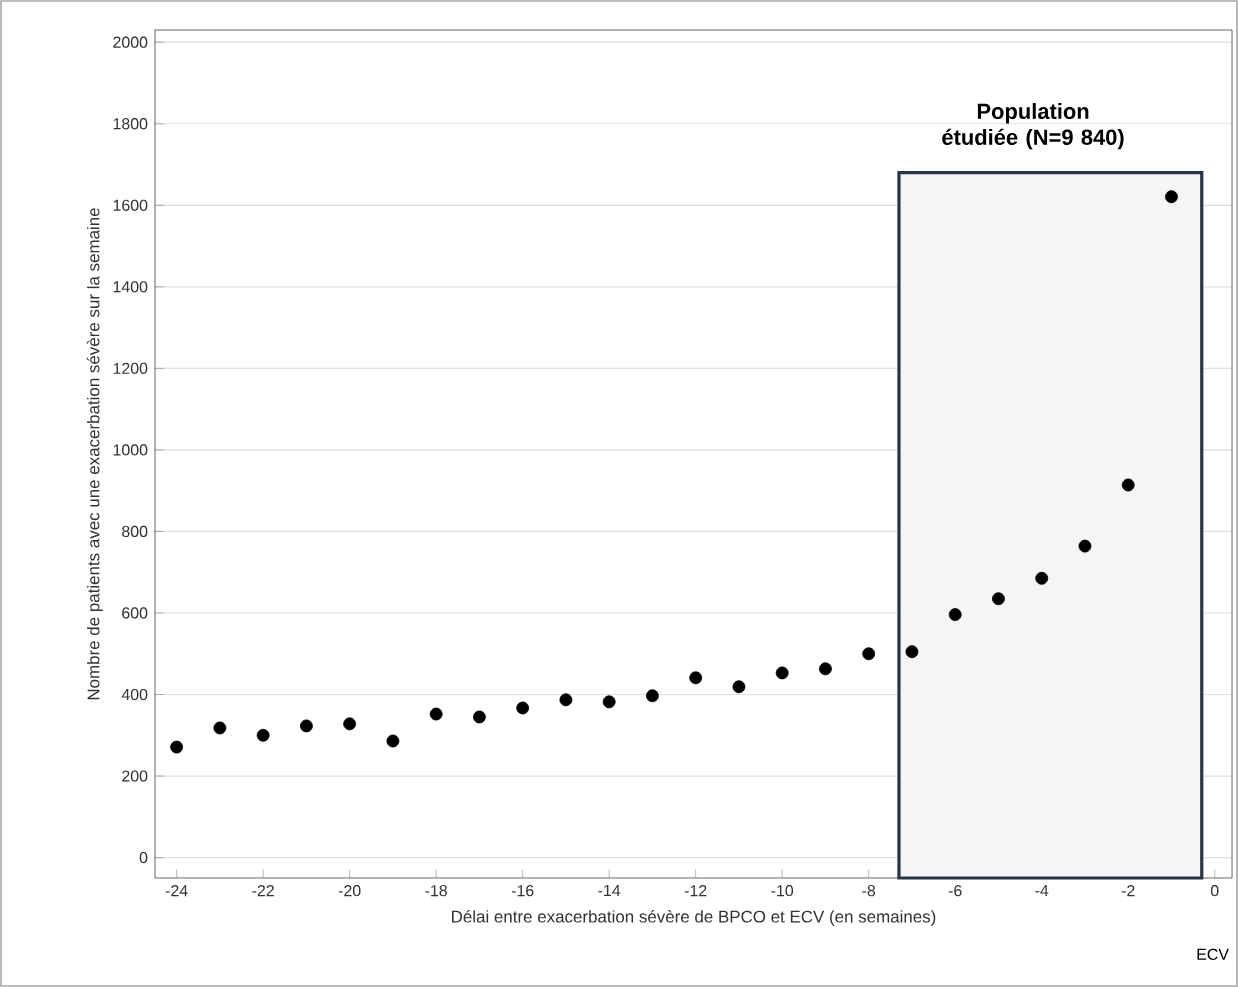  I want to click on text: ECV, so click(1213, 954).